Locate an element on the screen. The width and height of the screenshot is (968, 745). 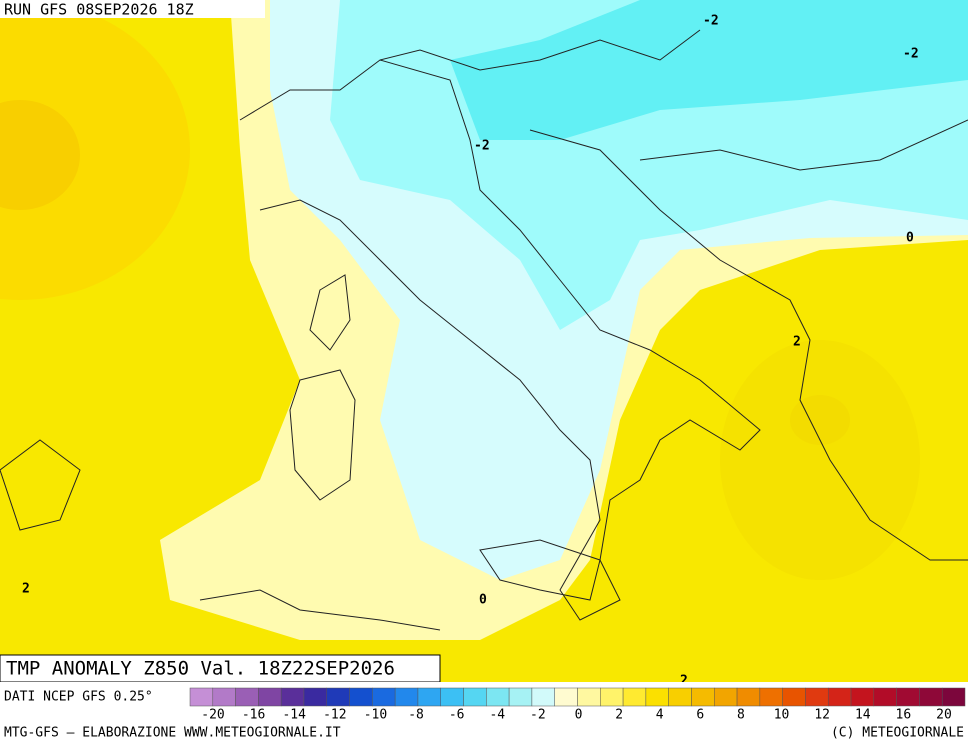
map-title: TMP ANOMALY Z850 Val. 18Z22SEP2026 is located at coordinates (200, 669).